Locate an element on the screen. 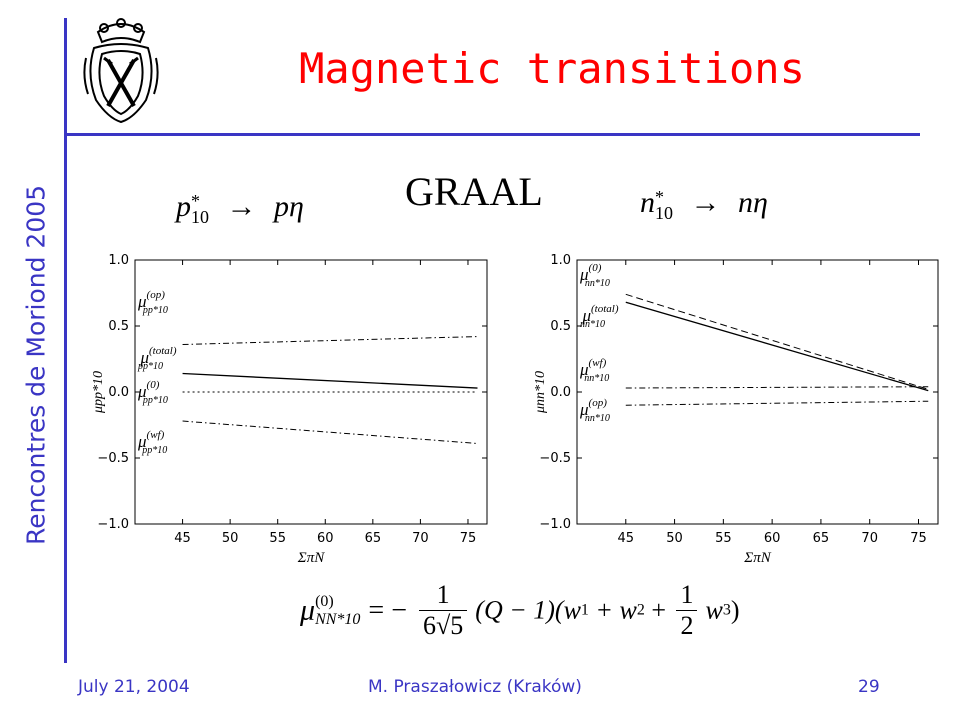 The image size is (960, 720). left-process-label: p * 10 → pη is located at coordinates (240, 209).